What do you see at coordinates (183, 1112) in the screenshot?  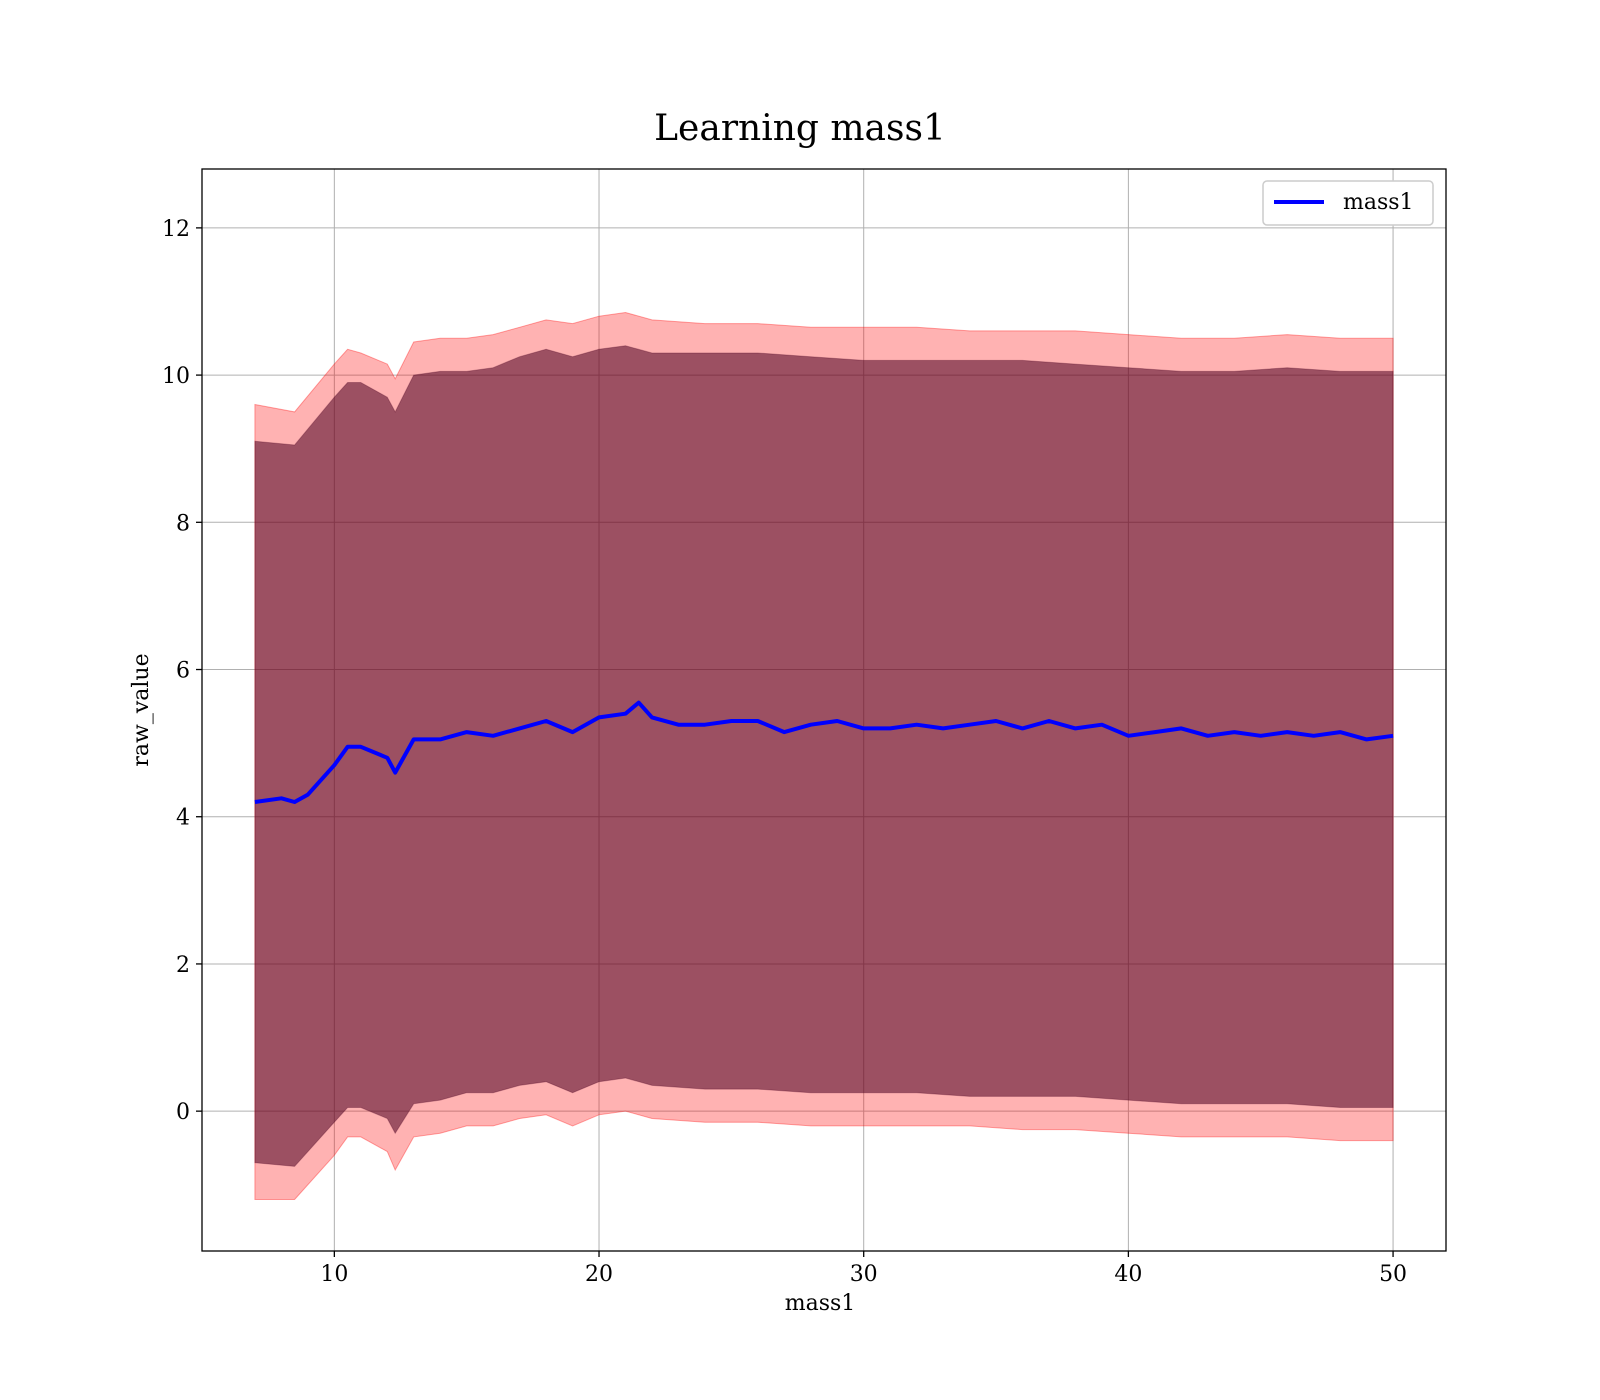 I see `y-tick-label: 0` at bounding box center [183, 1112].